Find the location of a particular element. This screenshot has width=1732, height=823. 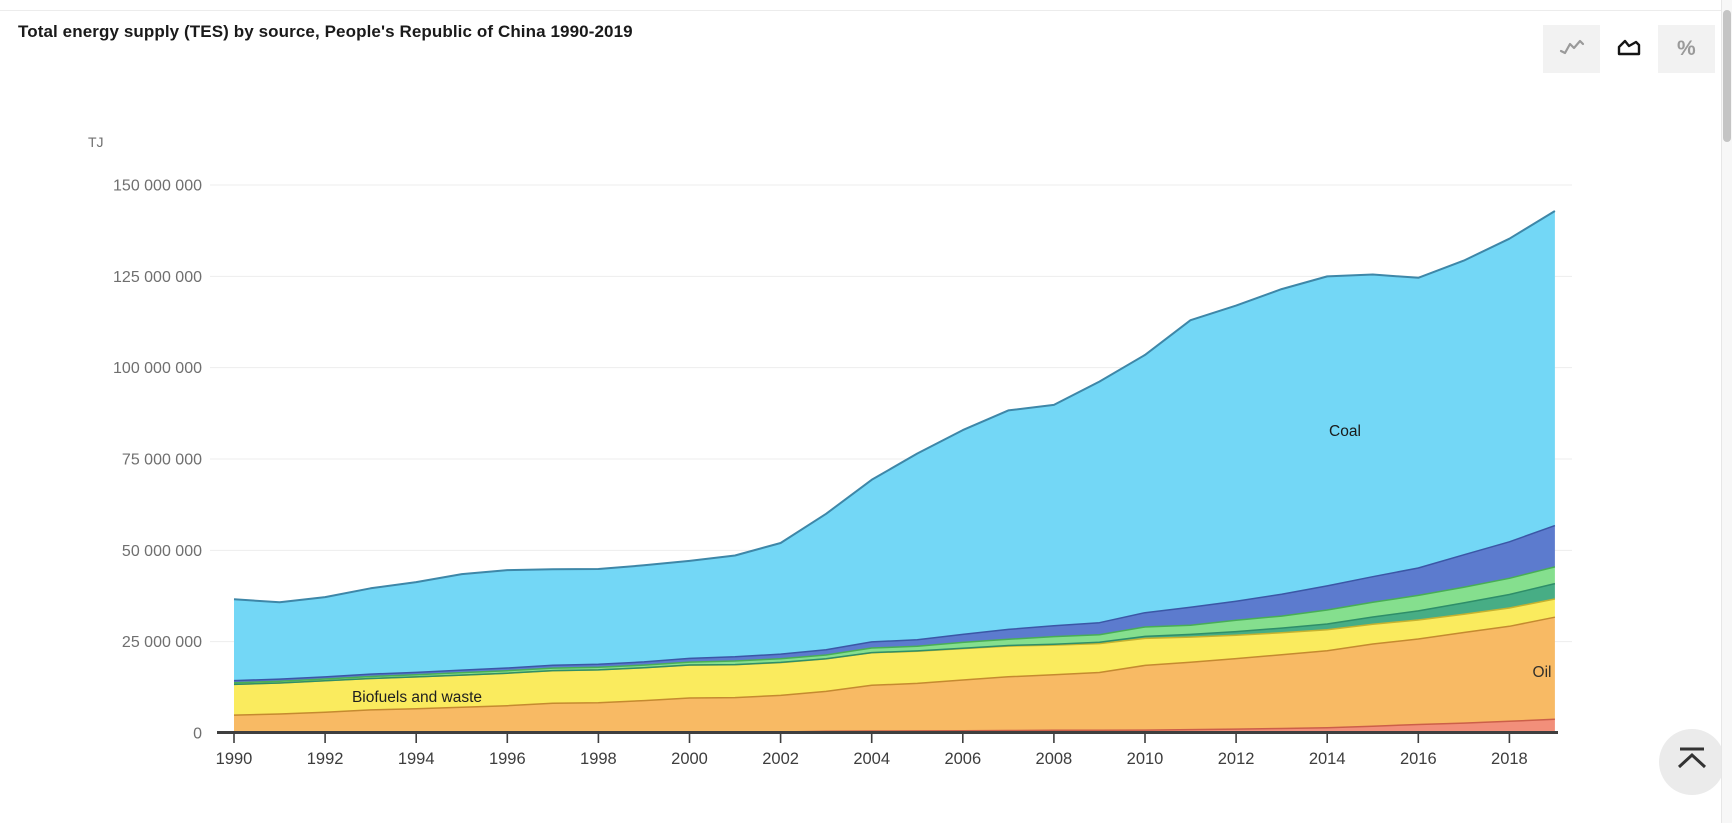

series-label-coal: Coal is located at coordinates (1345, 431).